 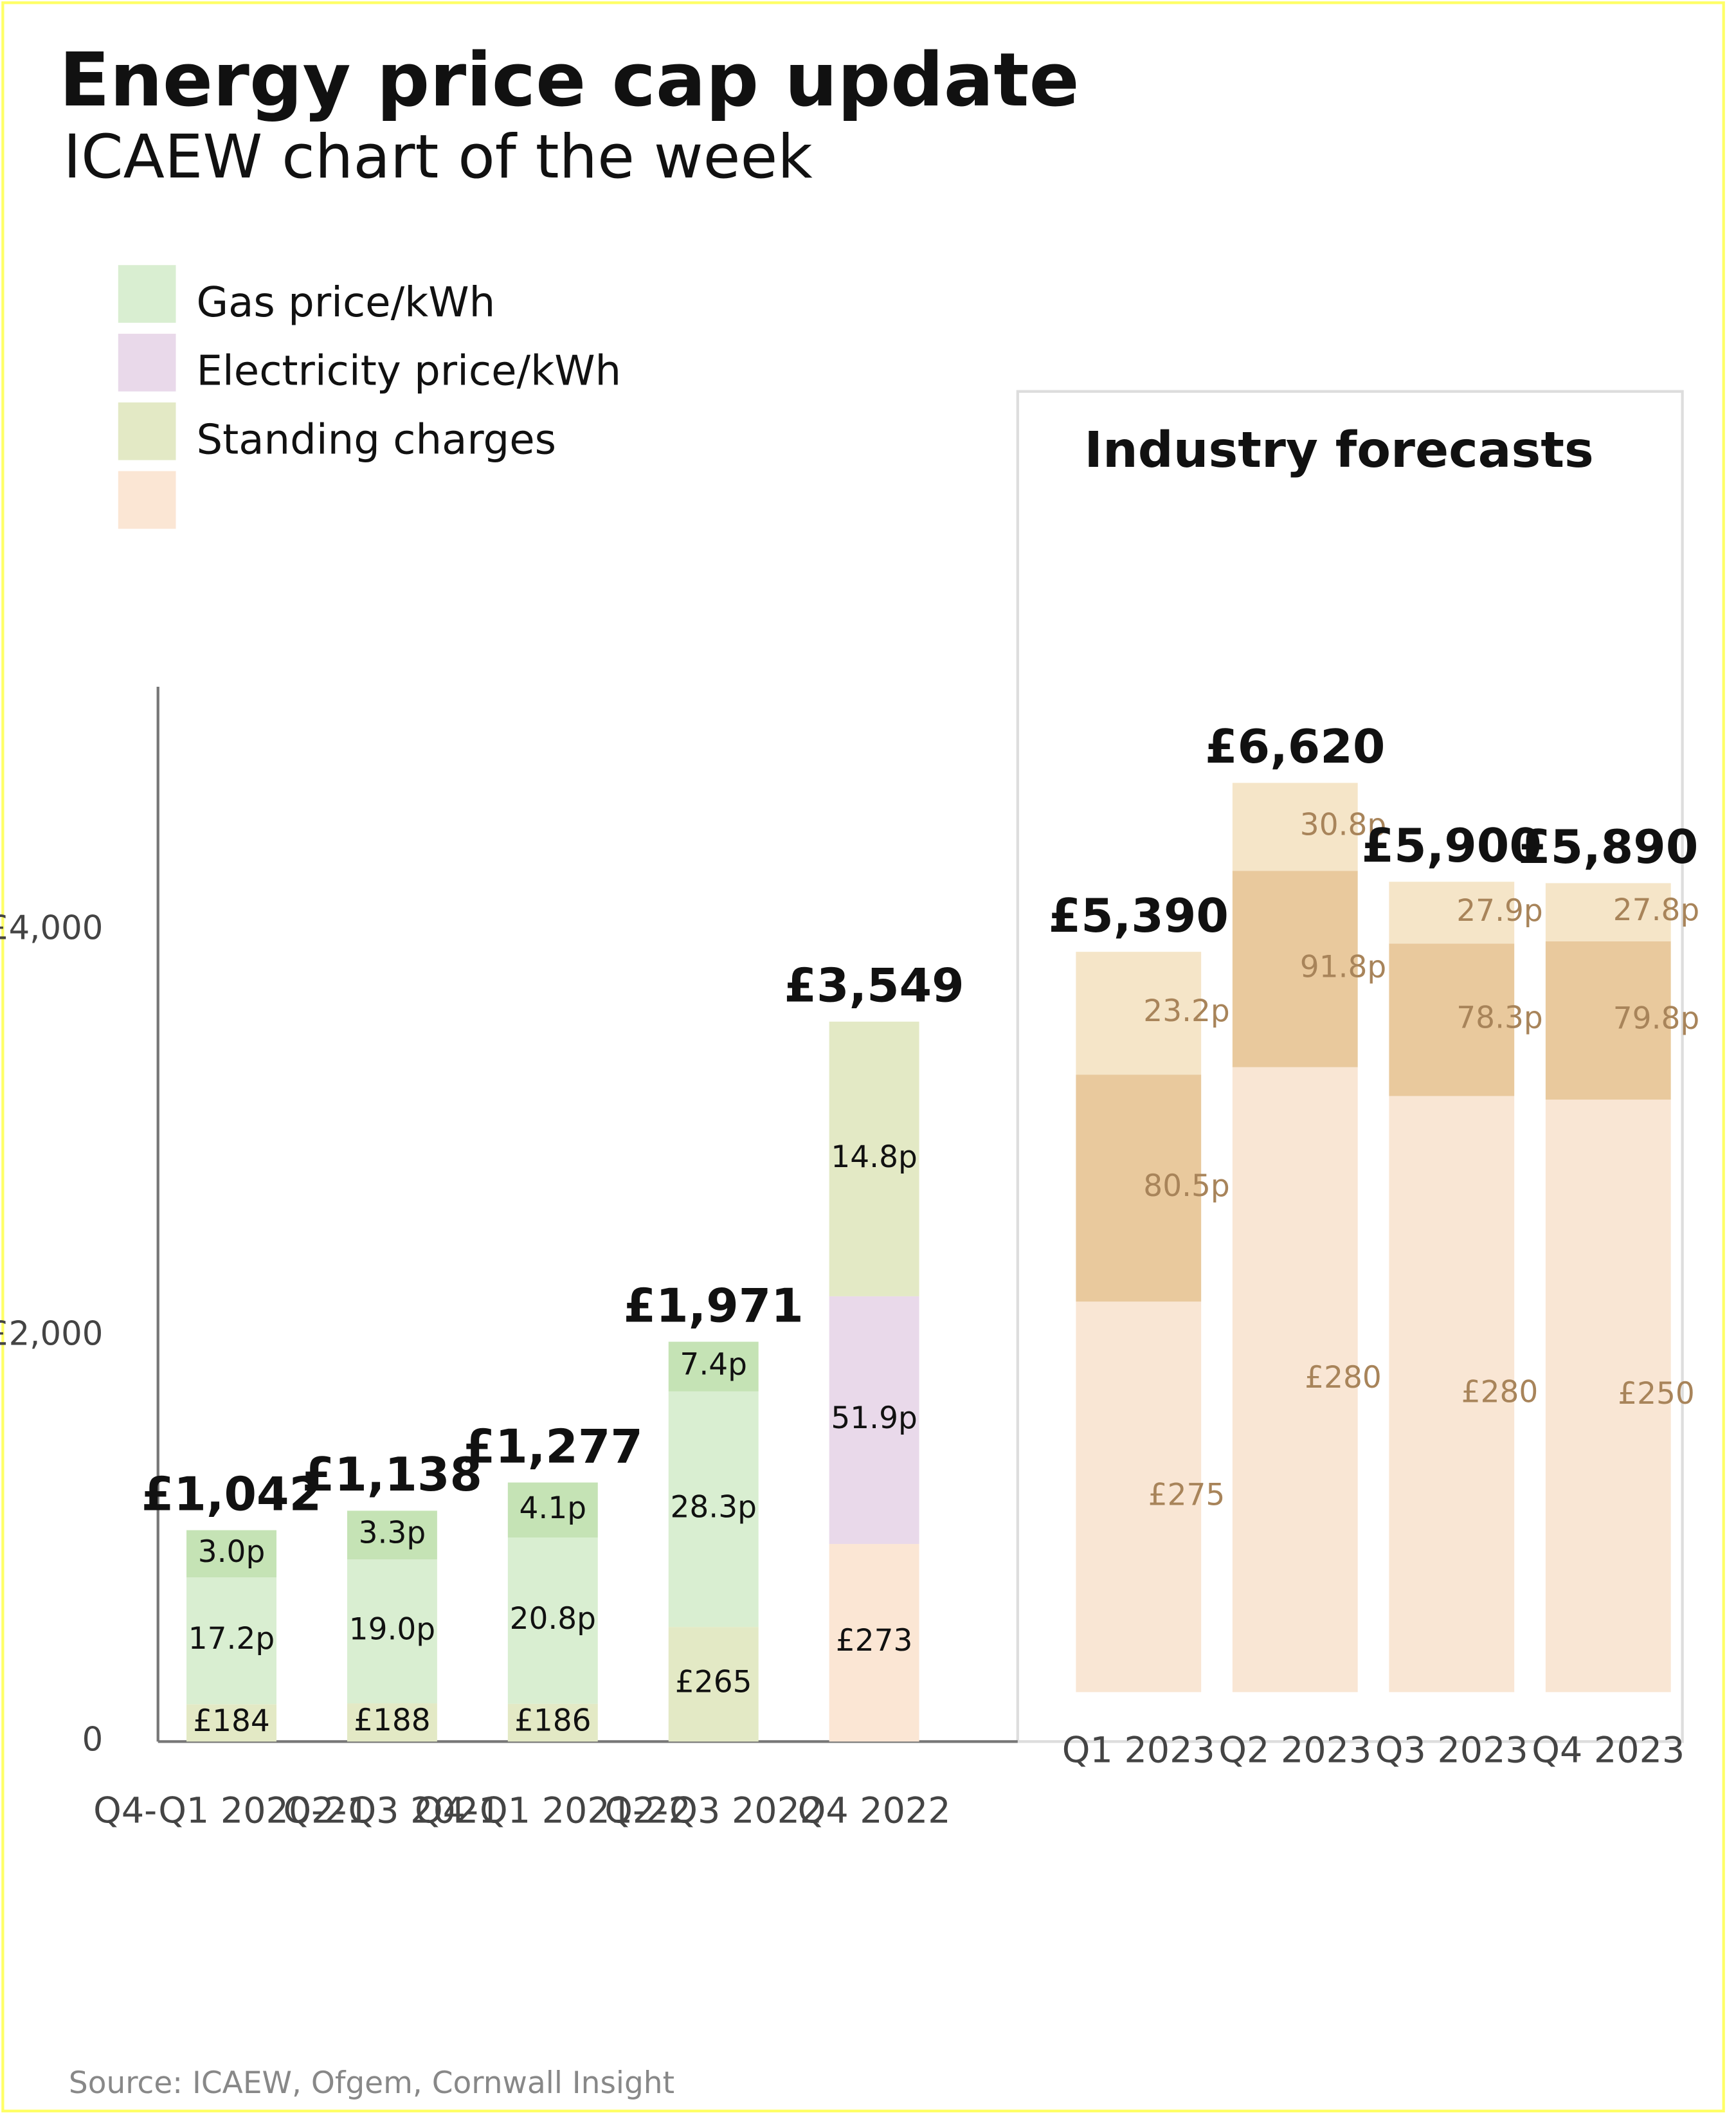 What do you see at coordinates (1139, 916) in the screenshot?
I see `total-label: £5,390` at bounding box center [1139, 916].